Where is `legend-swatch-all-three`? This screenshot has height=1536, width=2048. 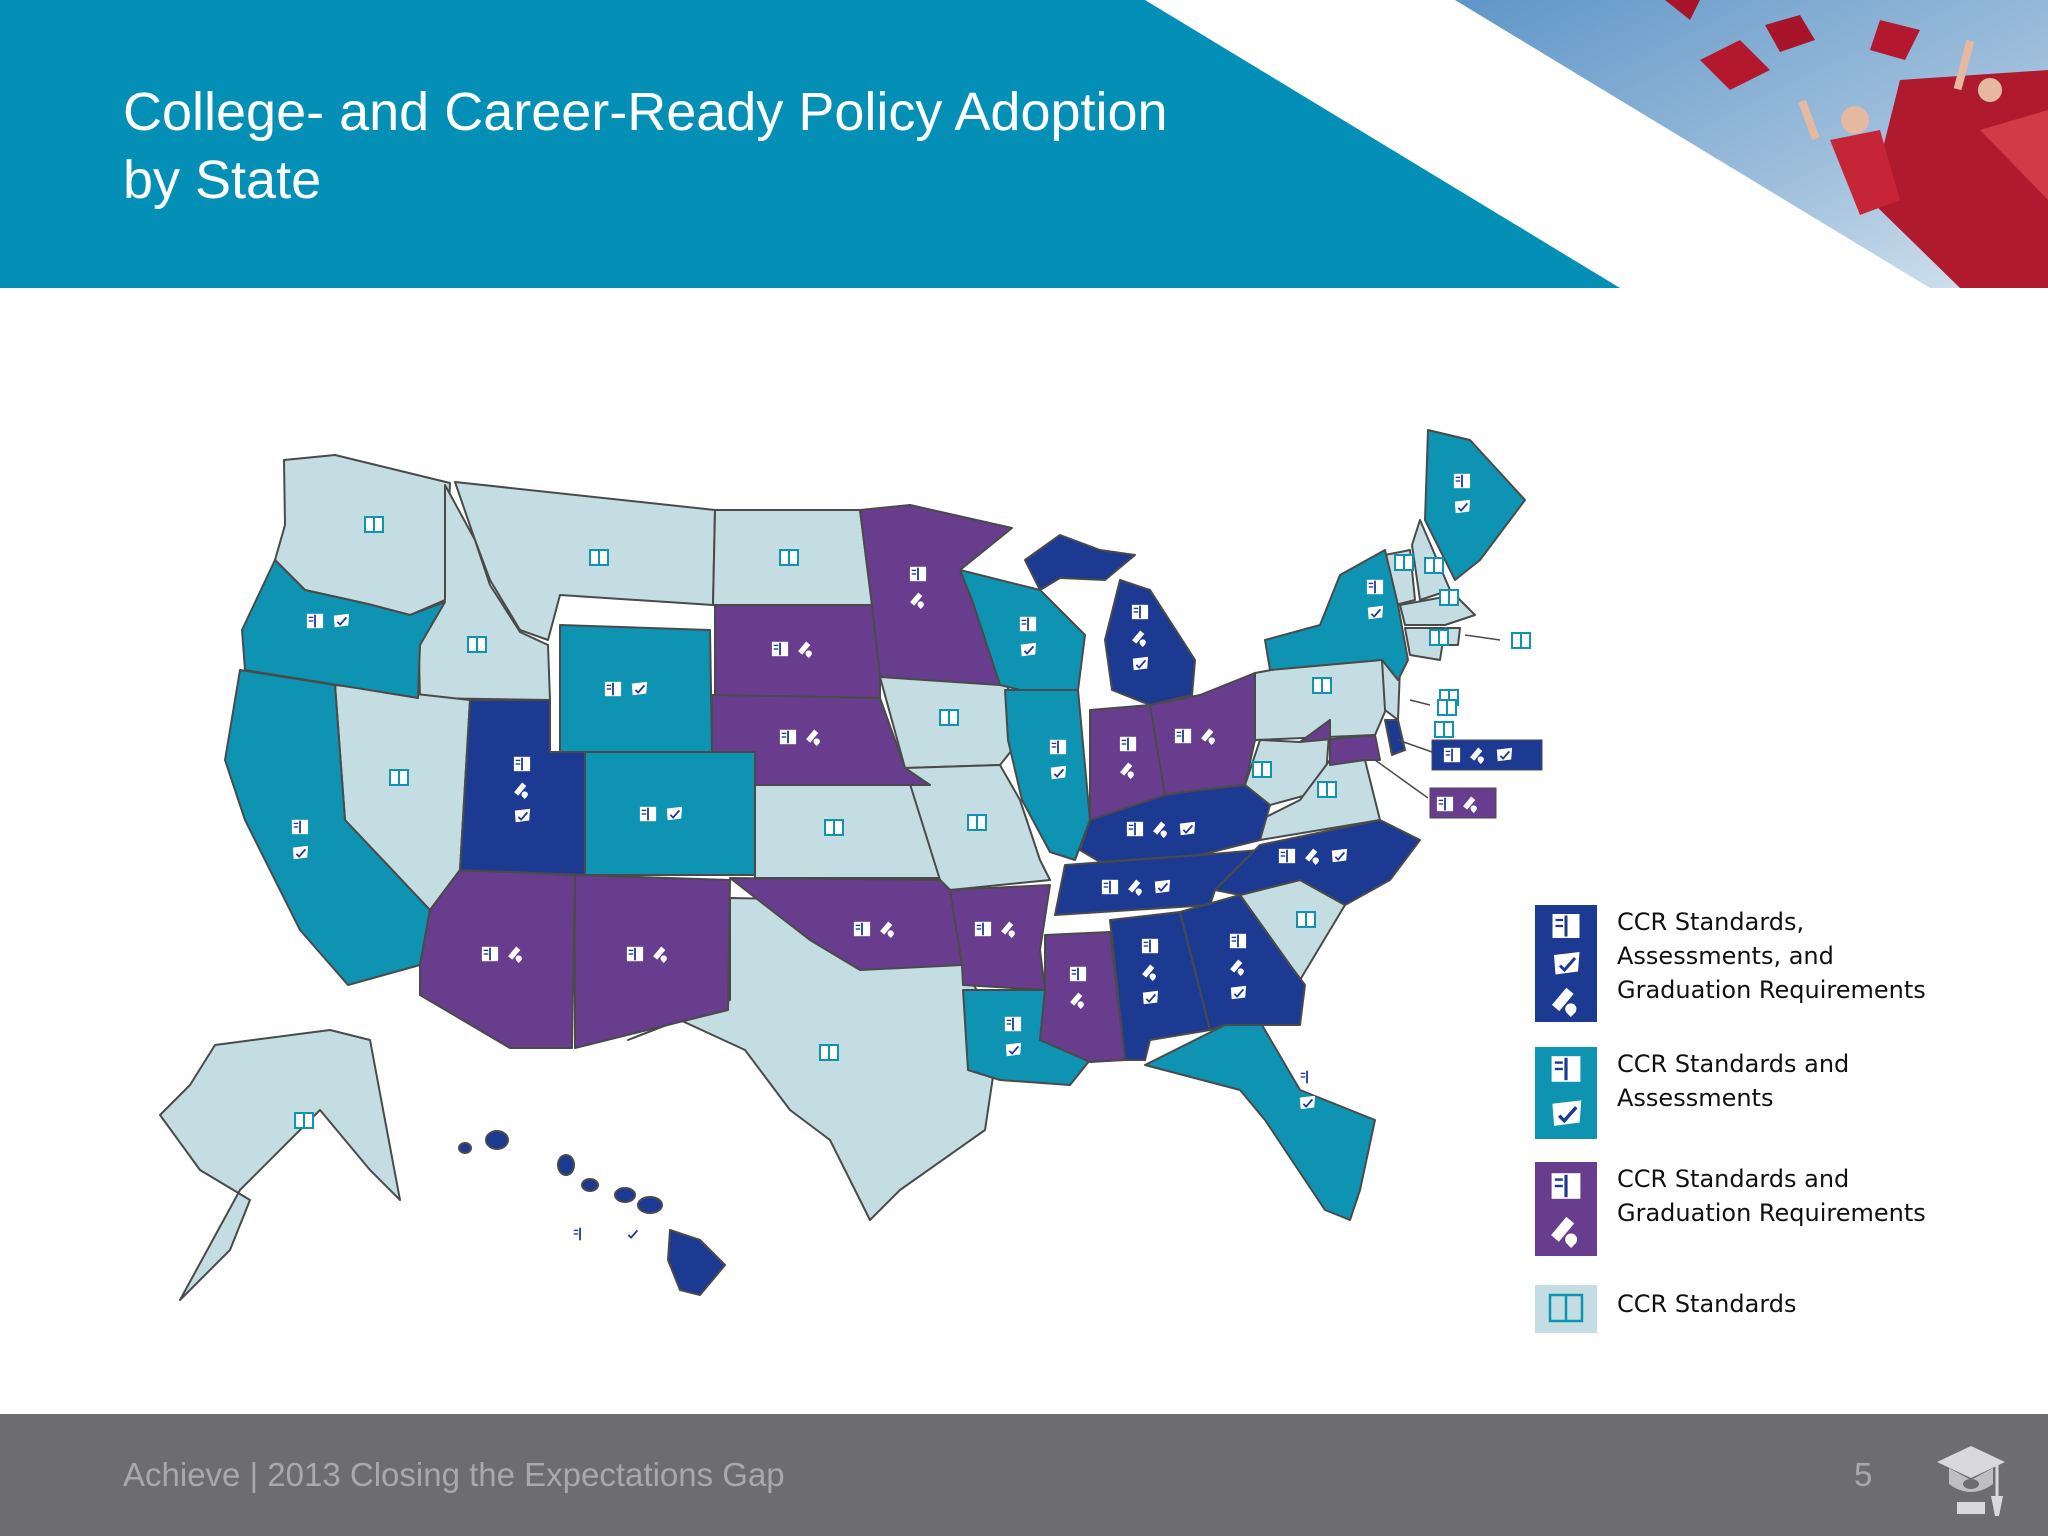
legend-swatch-all-three is located at coordinates (1566, 963).